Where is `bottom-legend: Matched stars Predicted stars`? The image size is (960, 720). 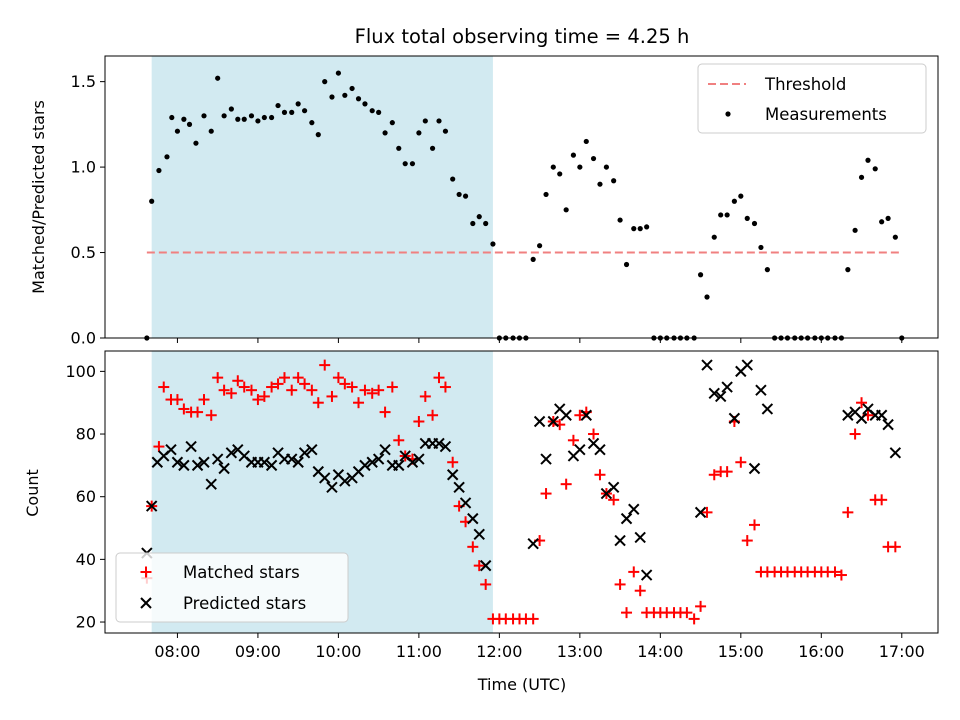
bottom-legend: Matched stars Predicted stars is located at coordinates (232, 587).